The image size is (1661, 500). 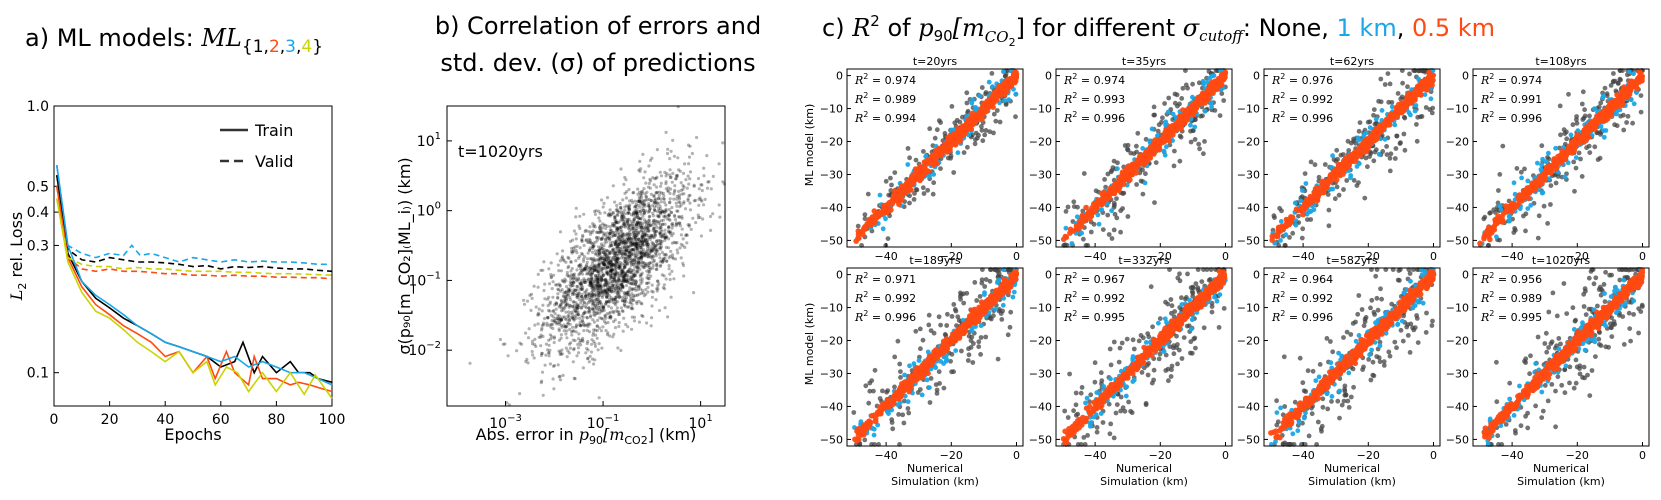 I want to click on y-tick-label: 100, so click(x=429, y=210).